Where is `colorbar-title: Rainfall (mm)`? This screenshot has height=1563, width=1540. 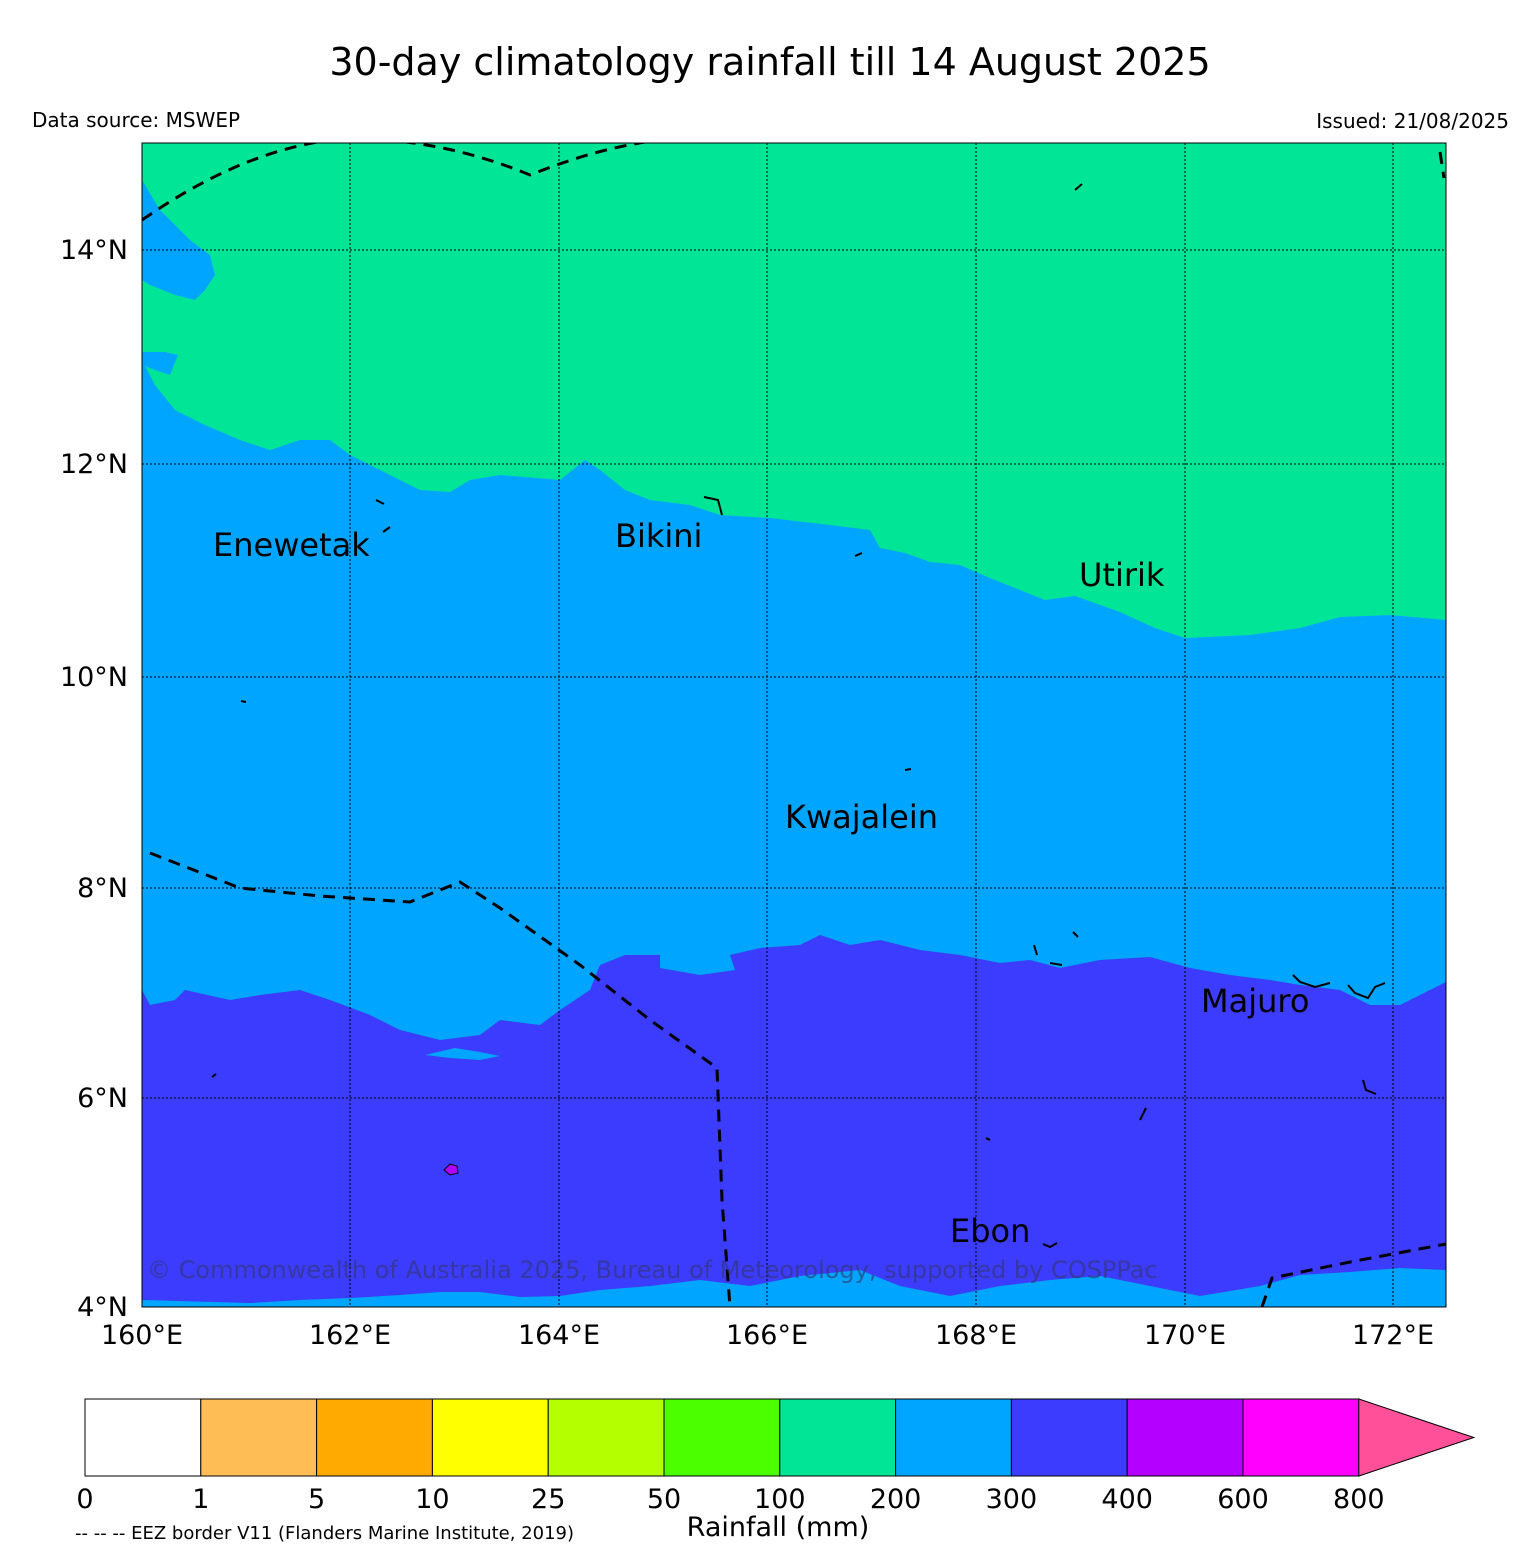 colorbar-title: Rainfall (mm) is located at coordinates (778, 1527).